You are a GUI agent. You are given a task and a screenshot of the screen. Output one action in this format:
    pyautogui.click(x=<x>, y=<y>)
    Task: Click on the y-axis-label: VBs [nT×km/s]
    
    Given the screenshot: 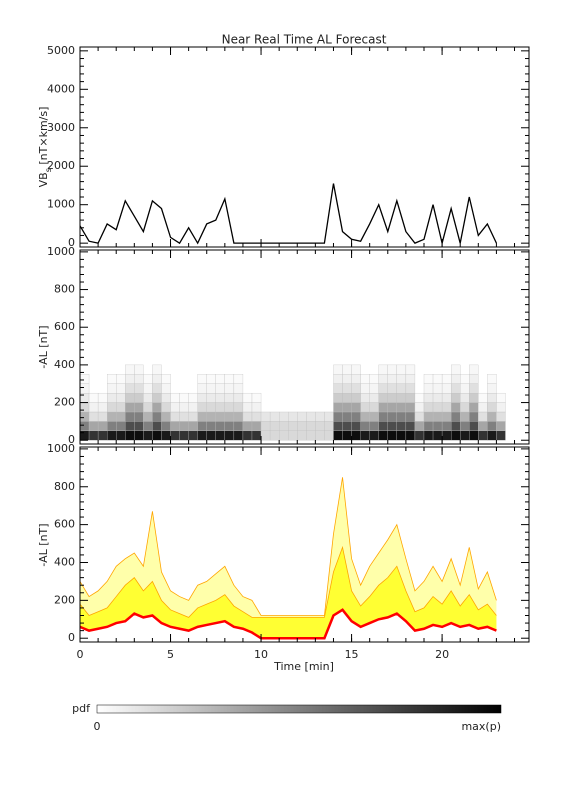 What is the action you would take?
    pyautogui.click(x=45, y=147)
    